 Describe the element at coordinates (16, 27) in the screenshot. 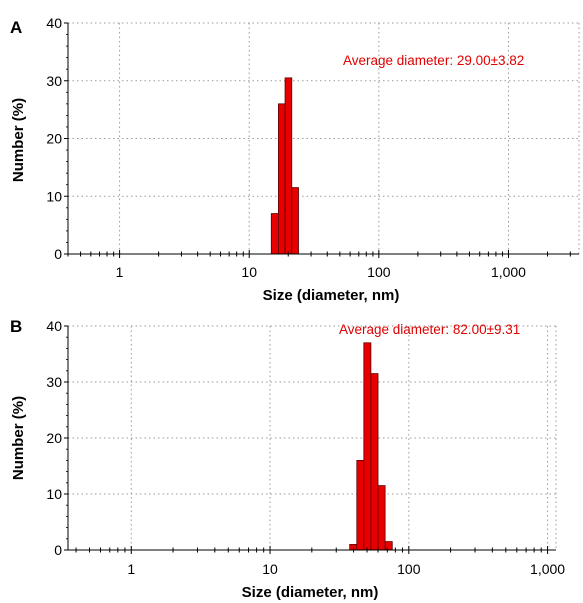

I see `panel-label: A` at that location.